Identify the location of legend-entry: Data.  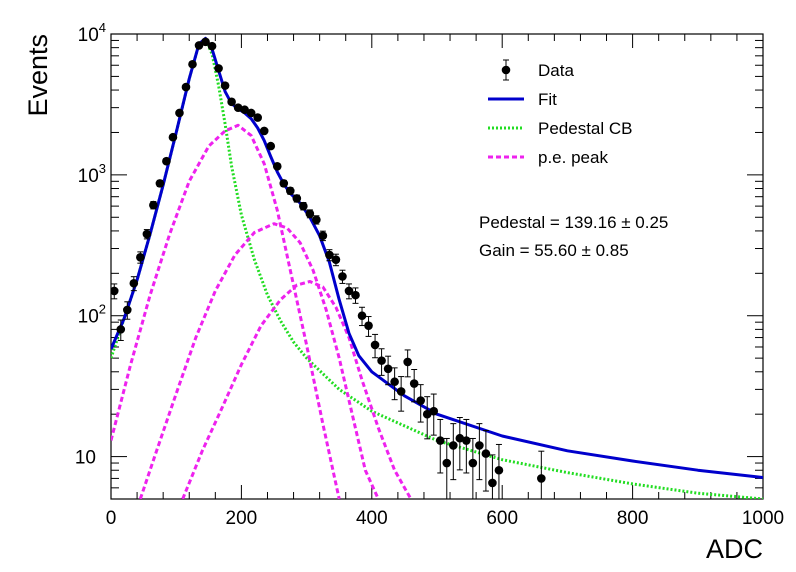
(537, 70).